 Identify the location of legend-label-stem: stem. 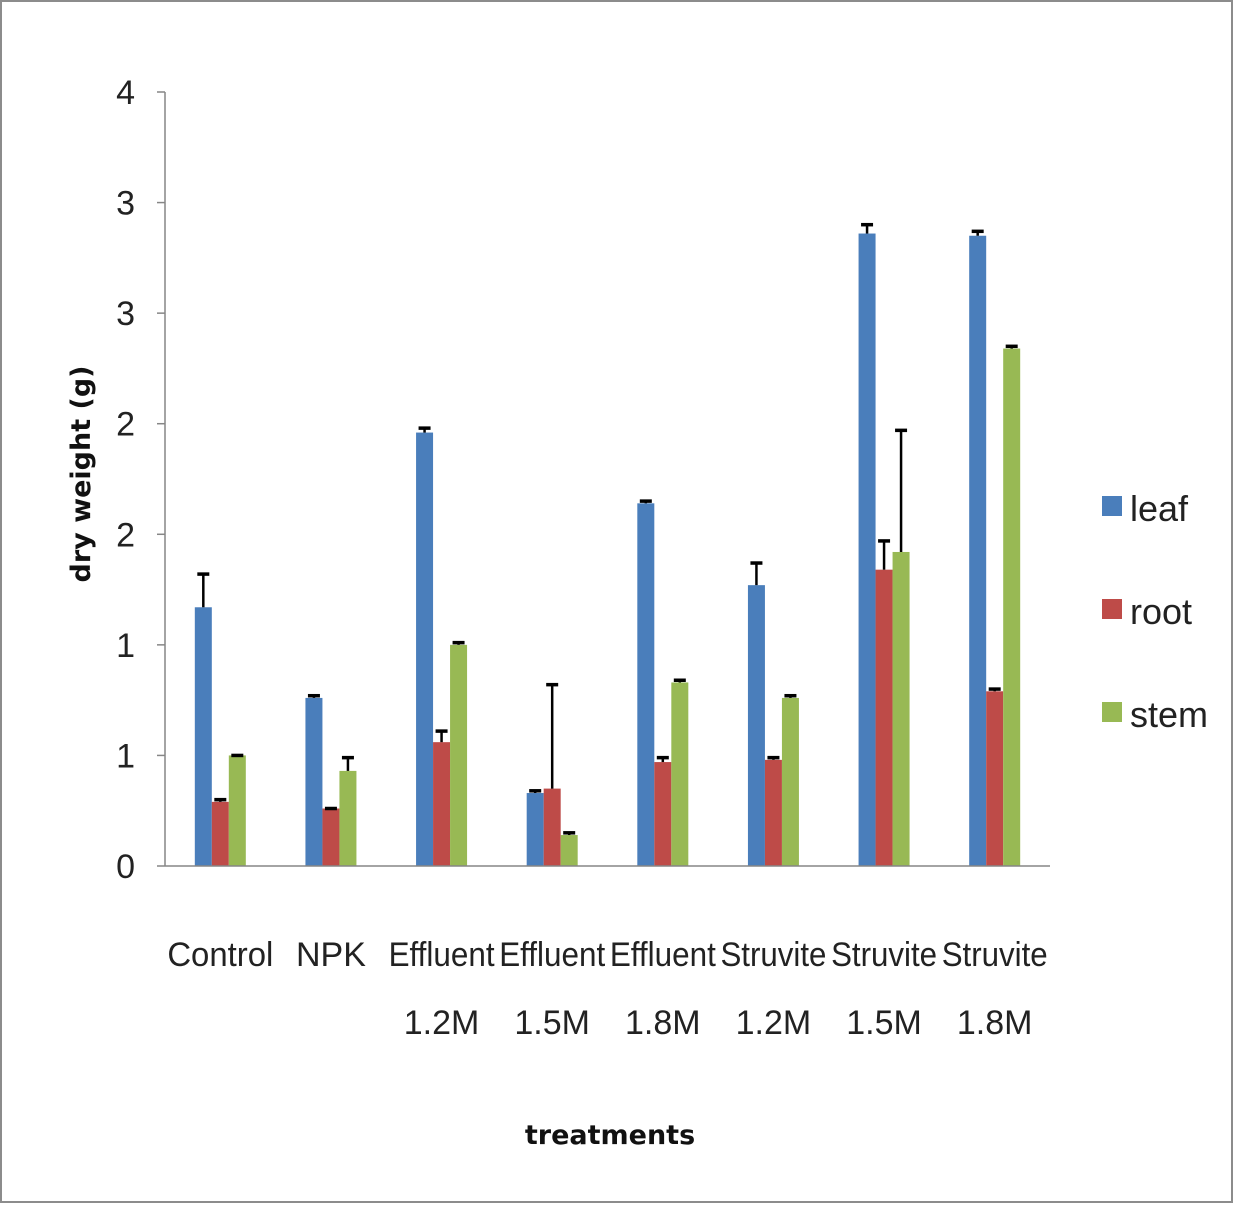
(1169, 714).